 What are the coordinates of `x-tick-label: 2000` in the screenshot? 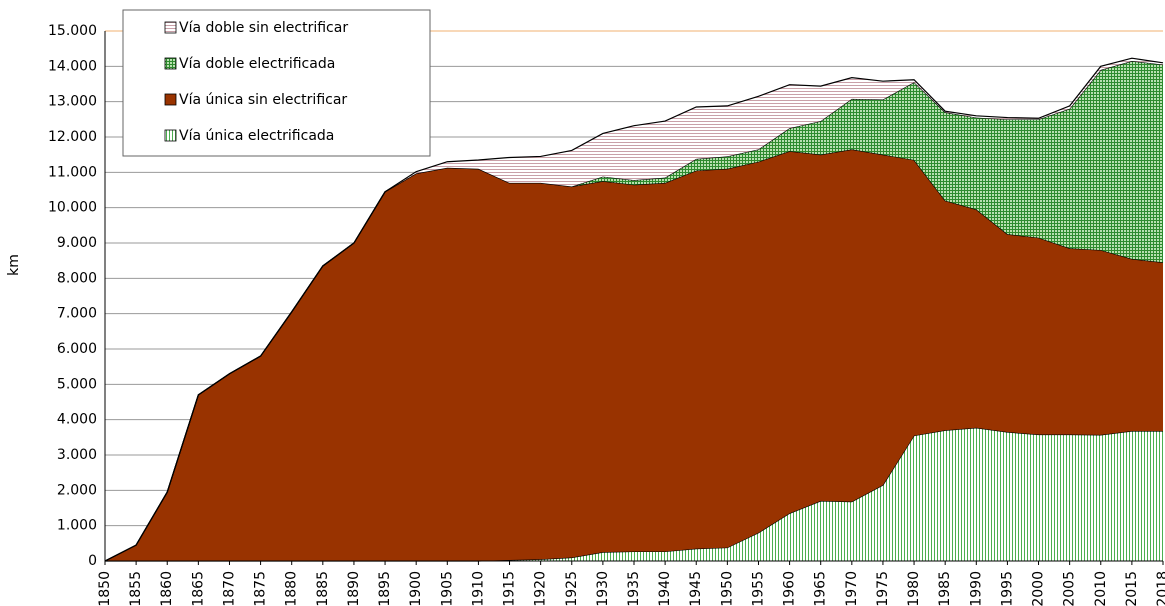 It's located at (1039, 588).